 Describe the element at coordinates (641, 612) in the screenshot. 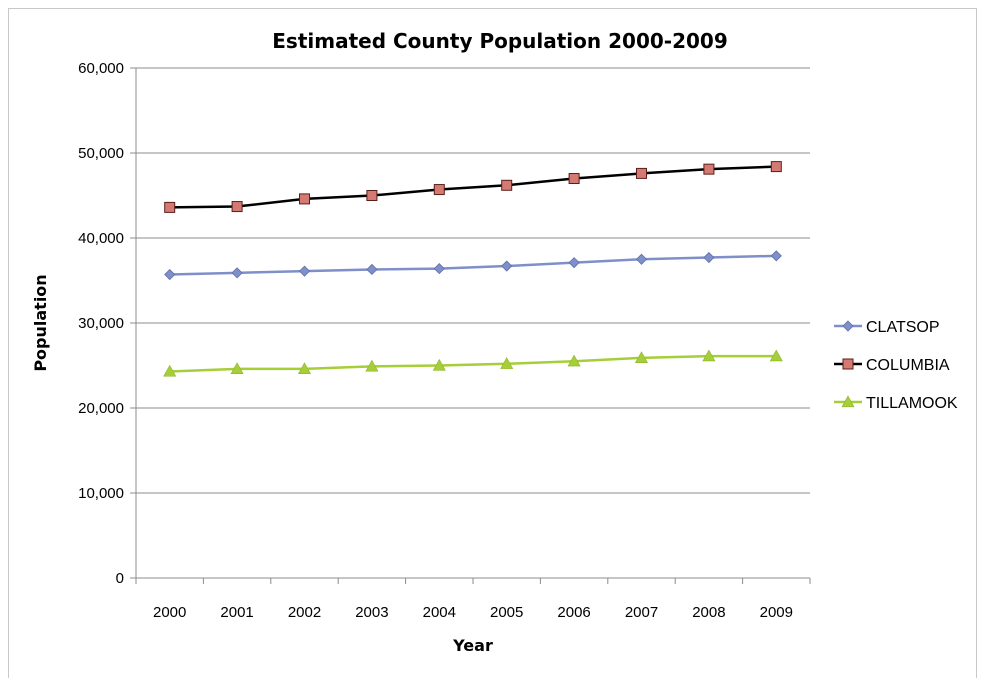

I see `x-tick-label: 2007` at that location.